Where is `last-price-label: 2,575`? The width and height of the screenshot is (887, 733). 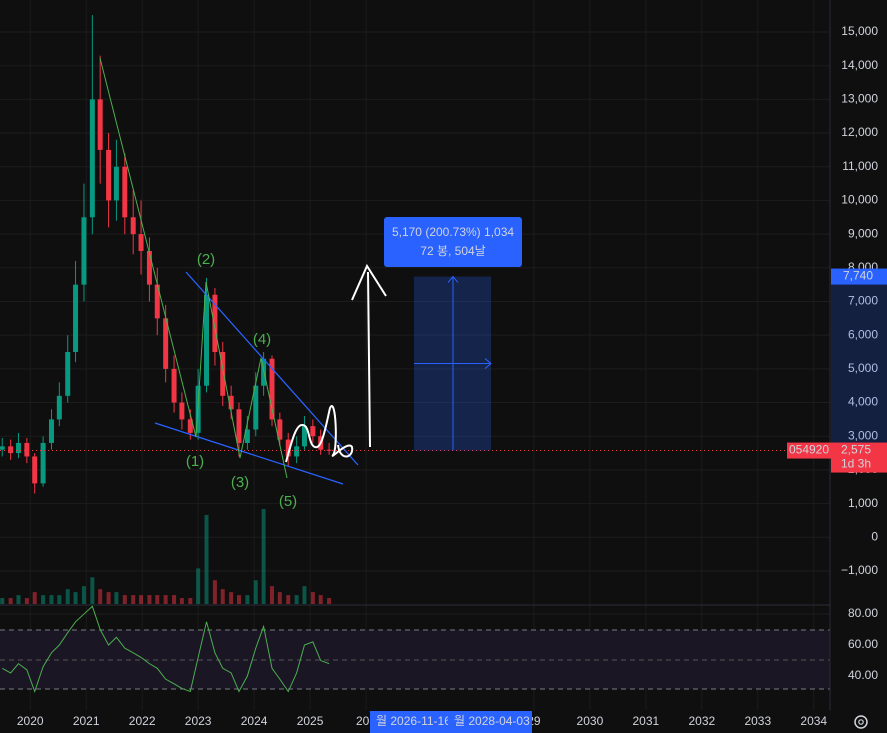
last-price-label: 2,575 is located at coordinates (856, 450).